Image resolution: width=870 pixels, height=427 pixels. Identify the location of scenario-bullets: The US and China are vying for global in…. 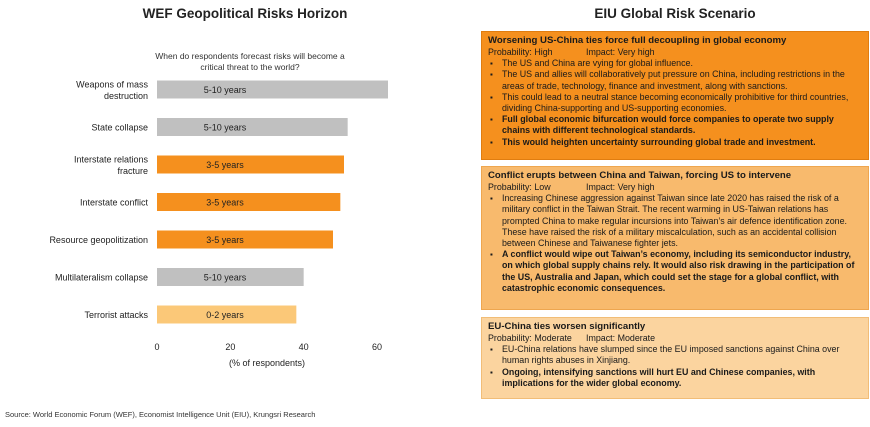
(675, 103).